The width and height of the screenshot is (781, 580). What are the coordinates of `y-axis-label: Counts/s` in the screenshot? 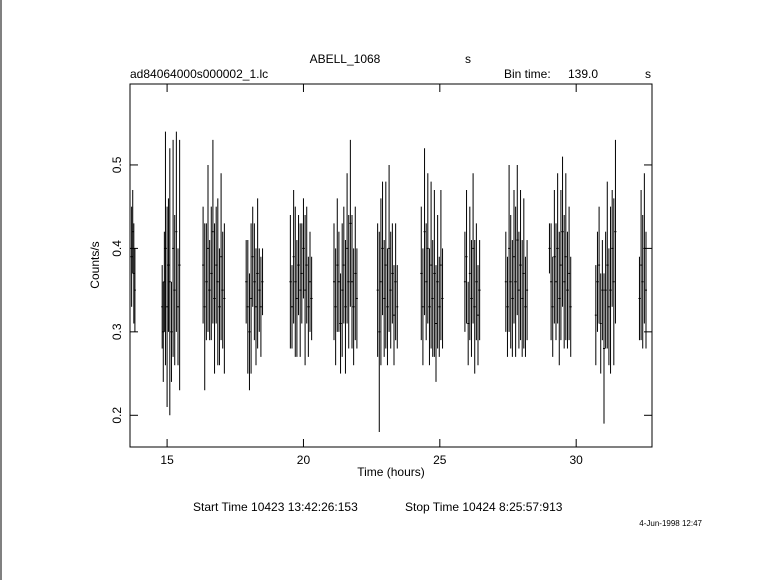 It's located at (95, 264).